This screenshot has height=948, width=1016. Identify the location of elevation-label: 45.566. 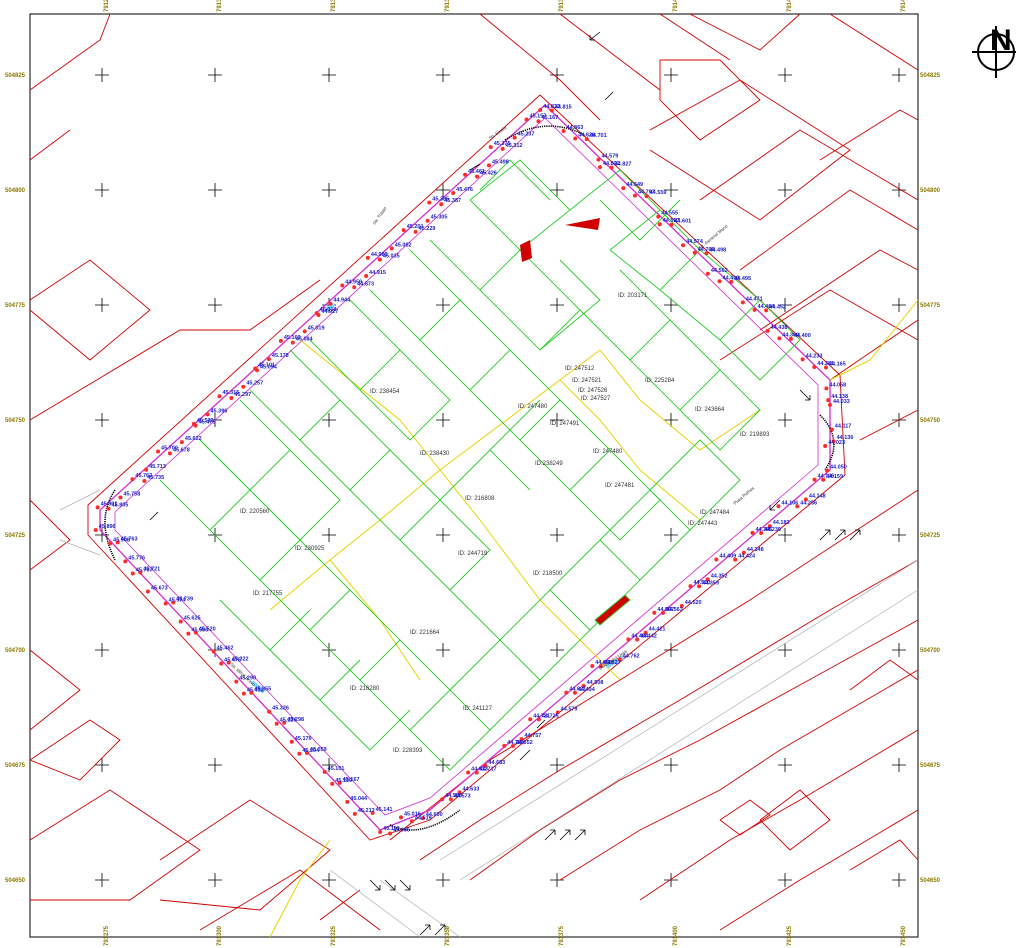
(199, 631).